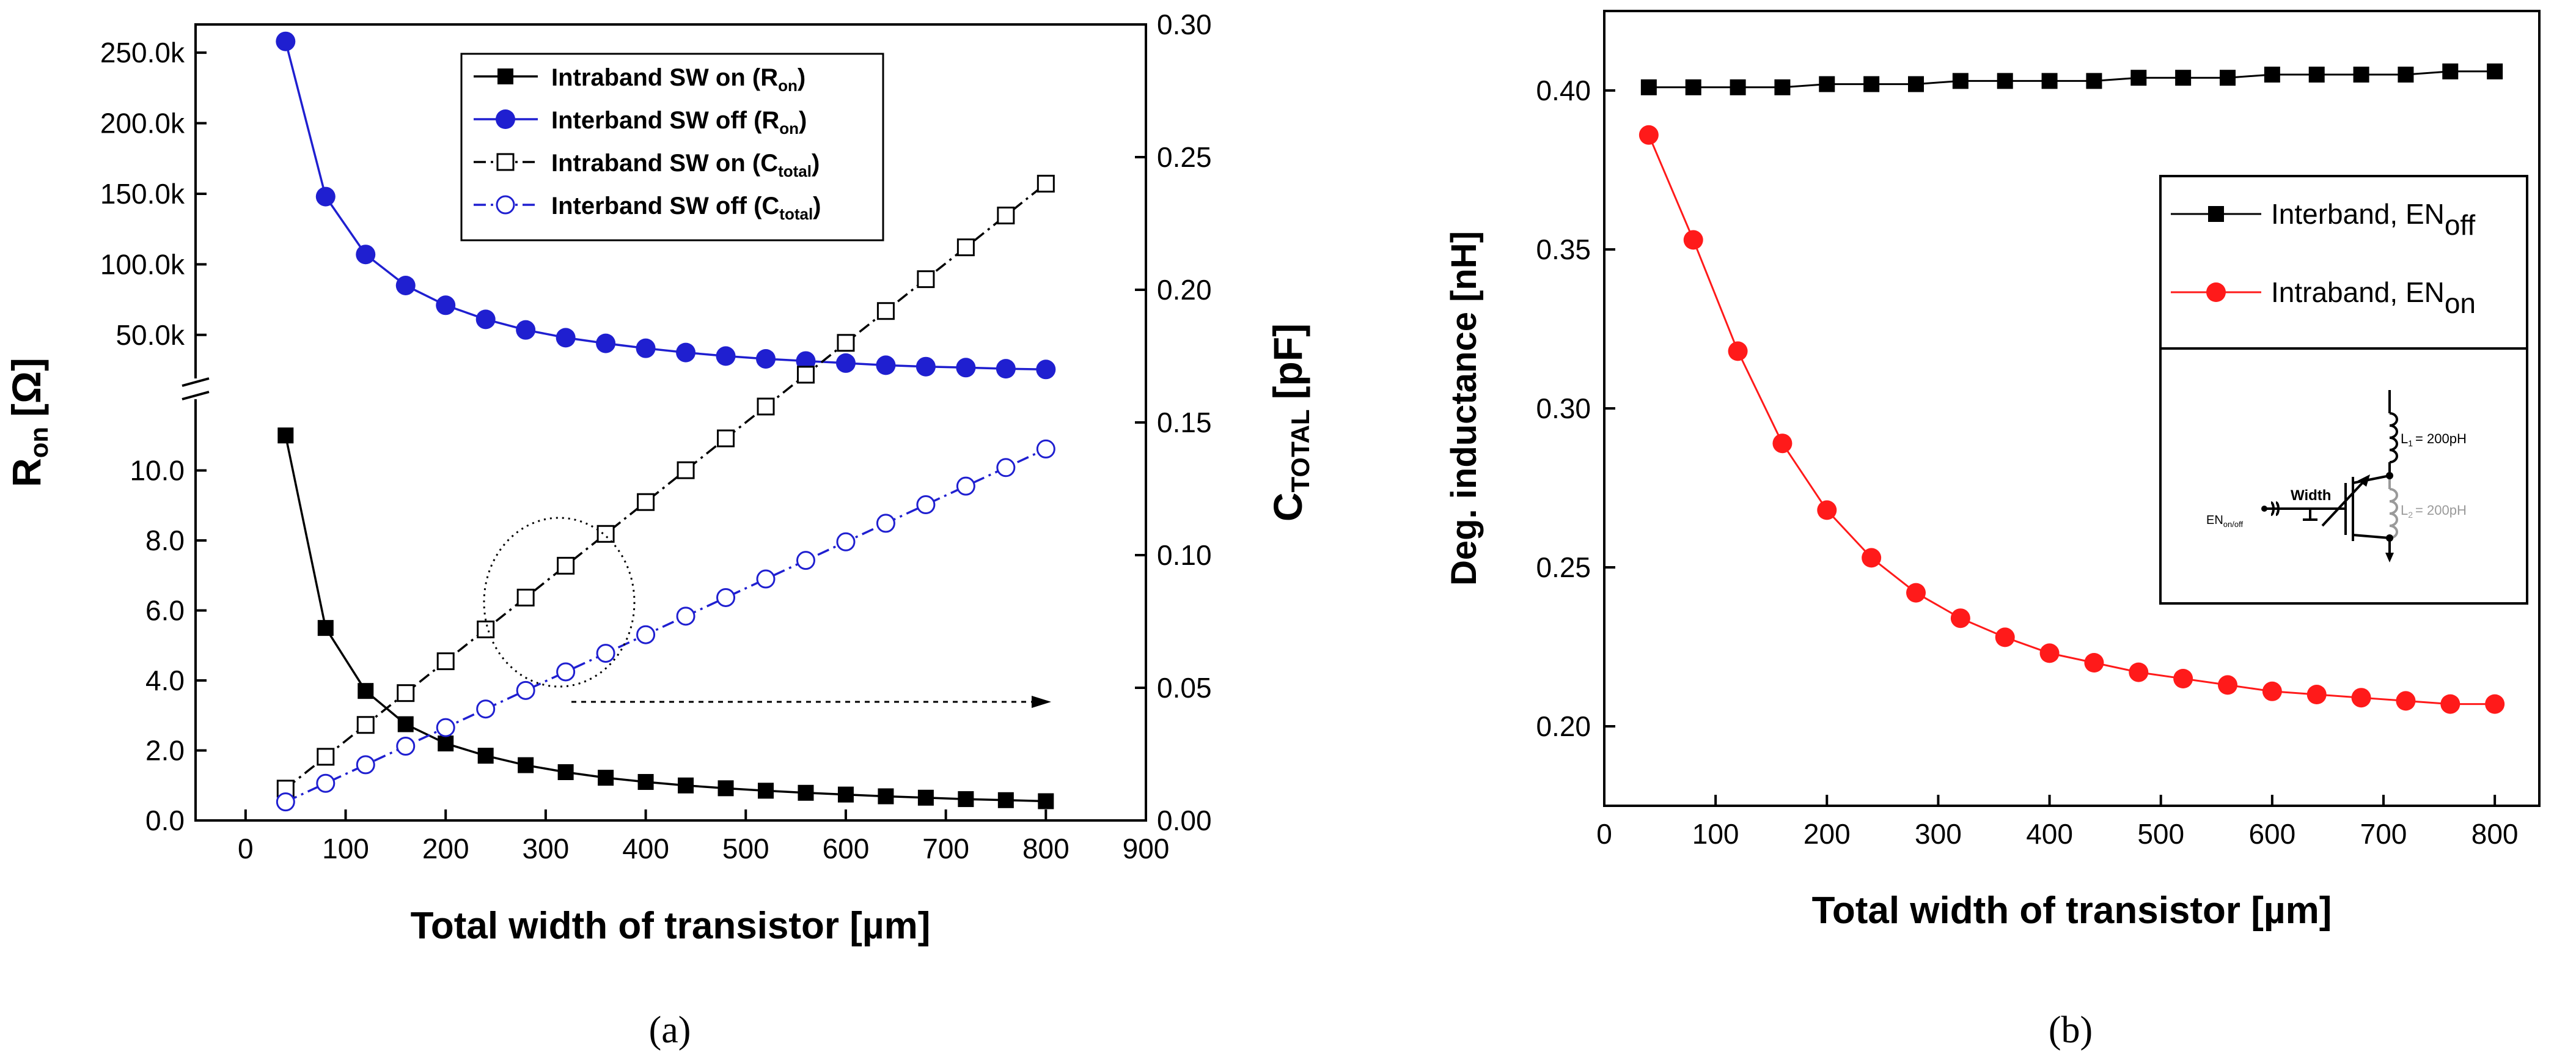 This screenshot has height=1054, width=2576. What do you see at coordinates (2358, 214) in the screenshot?
I see `legend-label-main: Interband, EN` at bounding box center [2358, 214].